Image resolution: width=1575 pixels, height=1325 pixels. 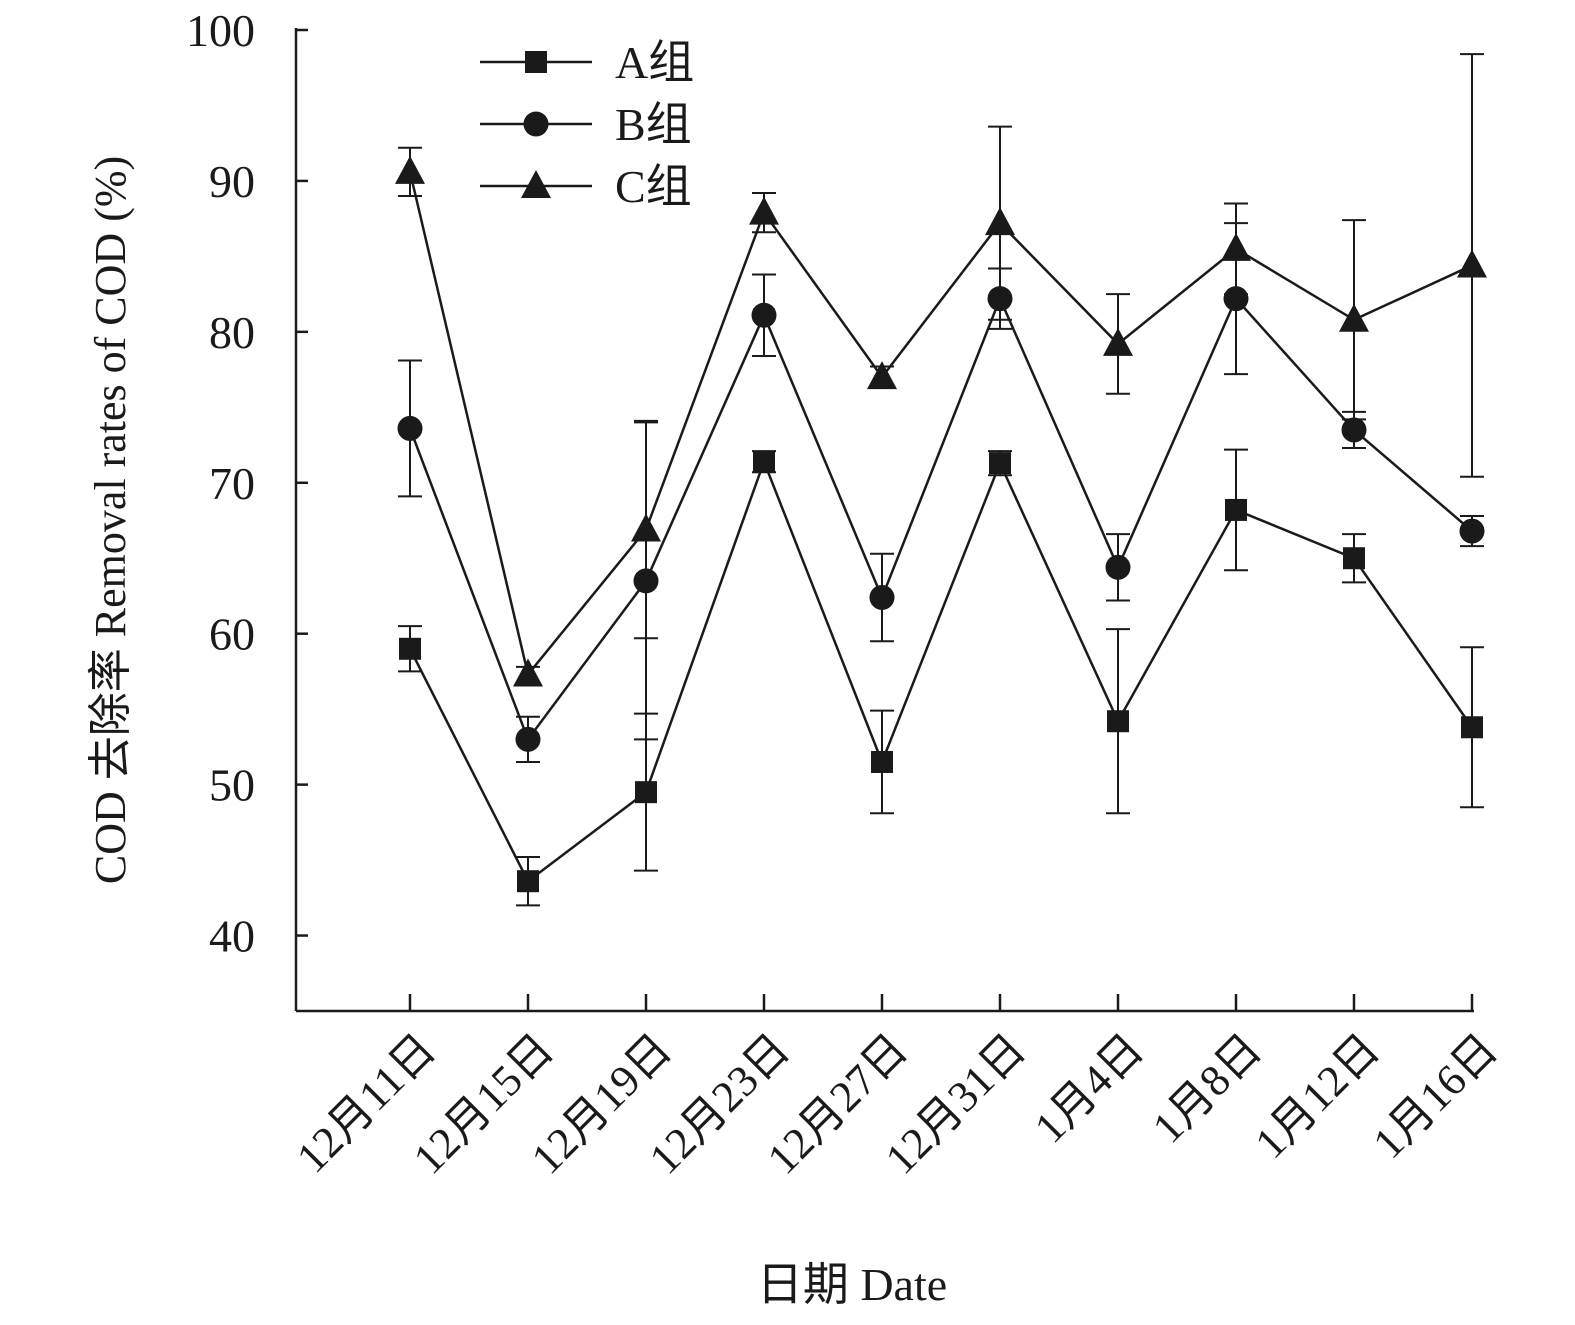 I want to click on legend-label: A组, so click(x=654, y=62).